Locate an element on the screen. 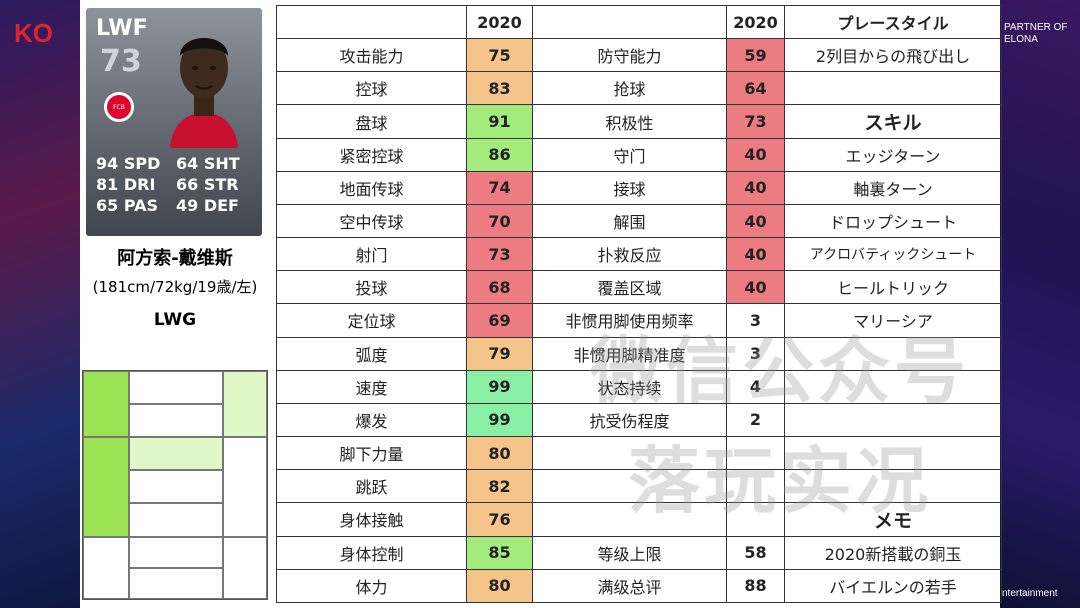  attribute-value: 79 is located at coordinates (499, 353).